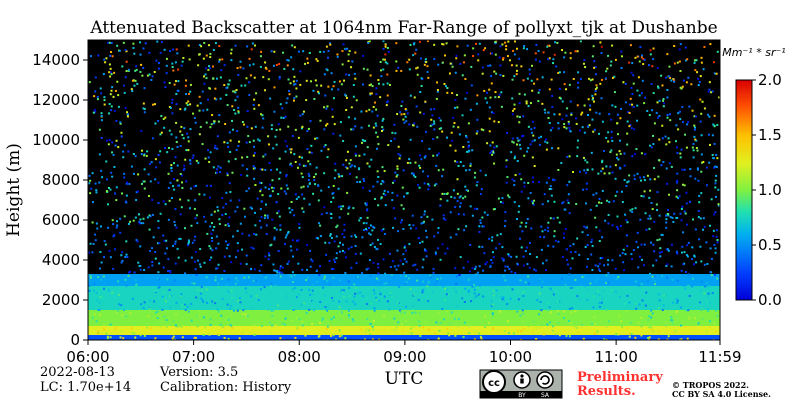  What do you see at coordinates (545, 395) in the screenshot?
I see `svg-text: SA` at bounding box center [545, 395].